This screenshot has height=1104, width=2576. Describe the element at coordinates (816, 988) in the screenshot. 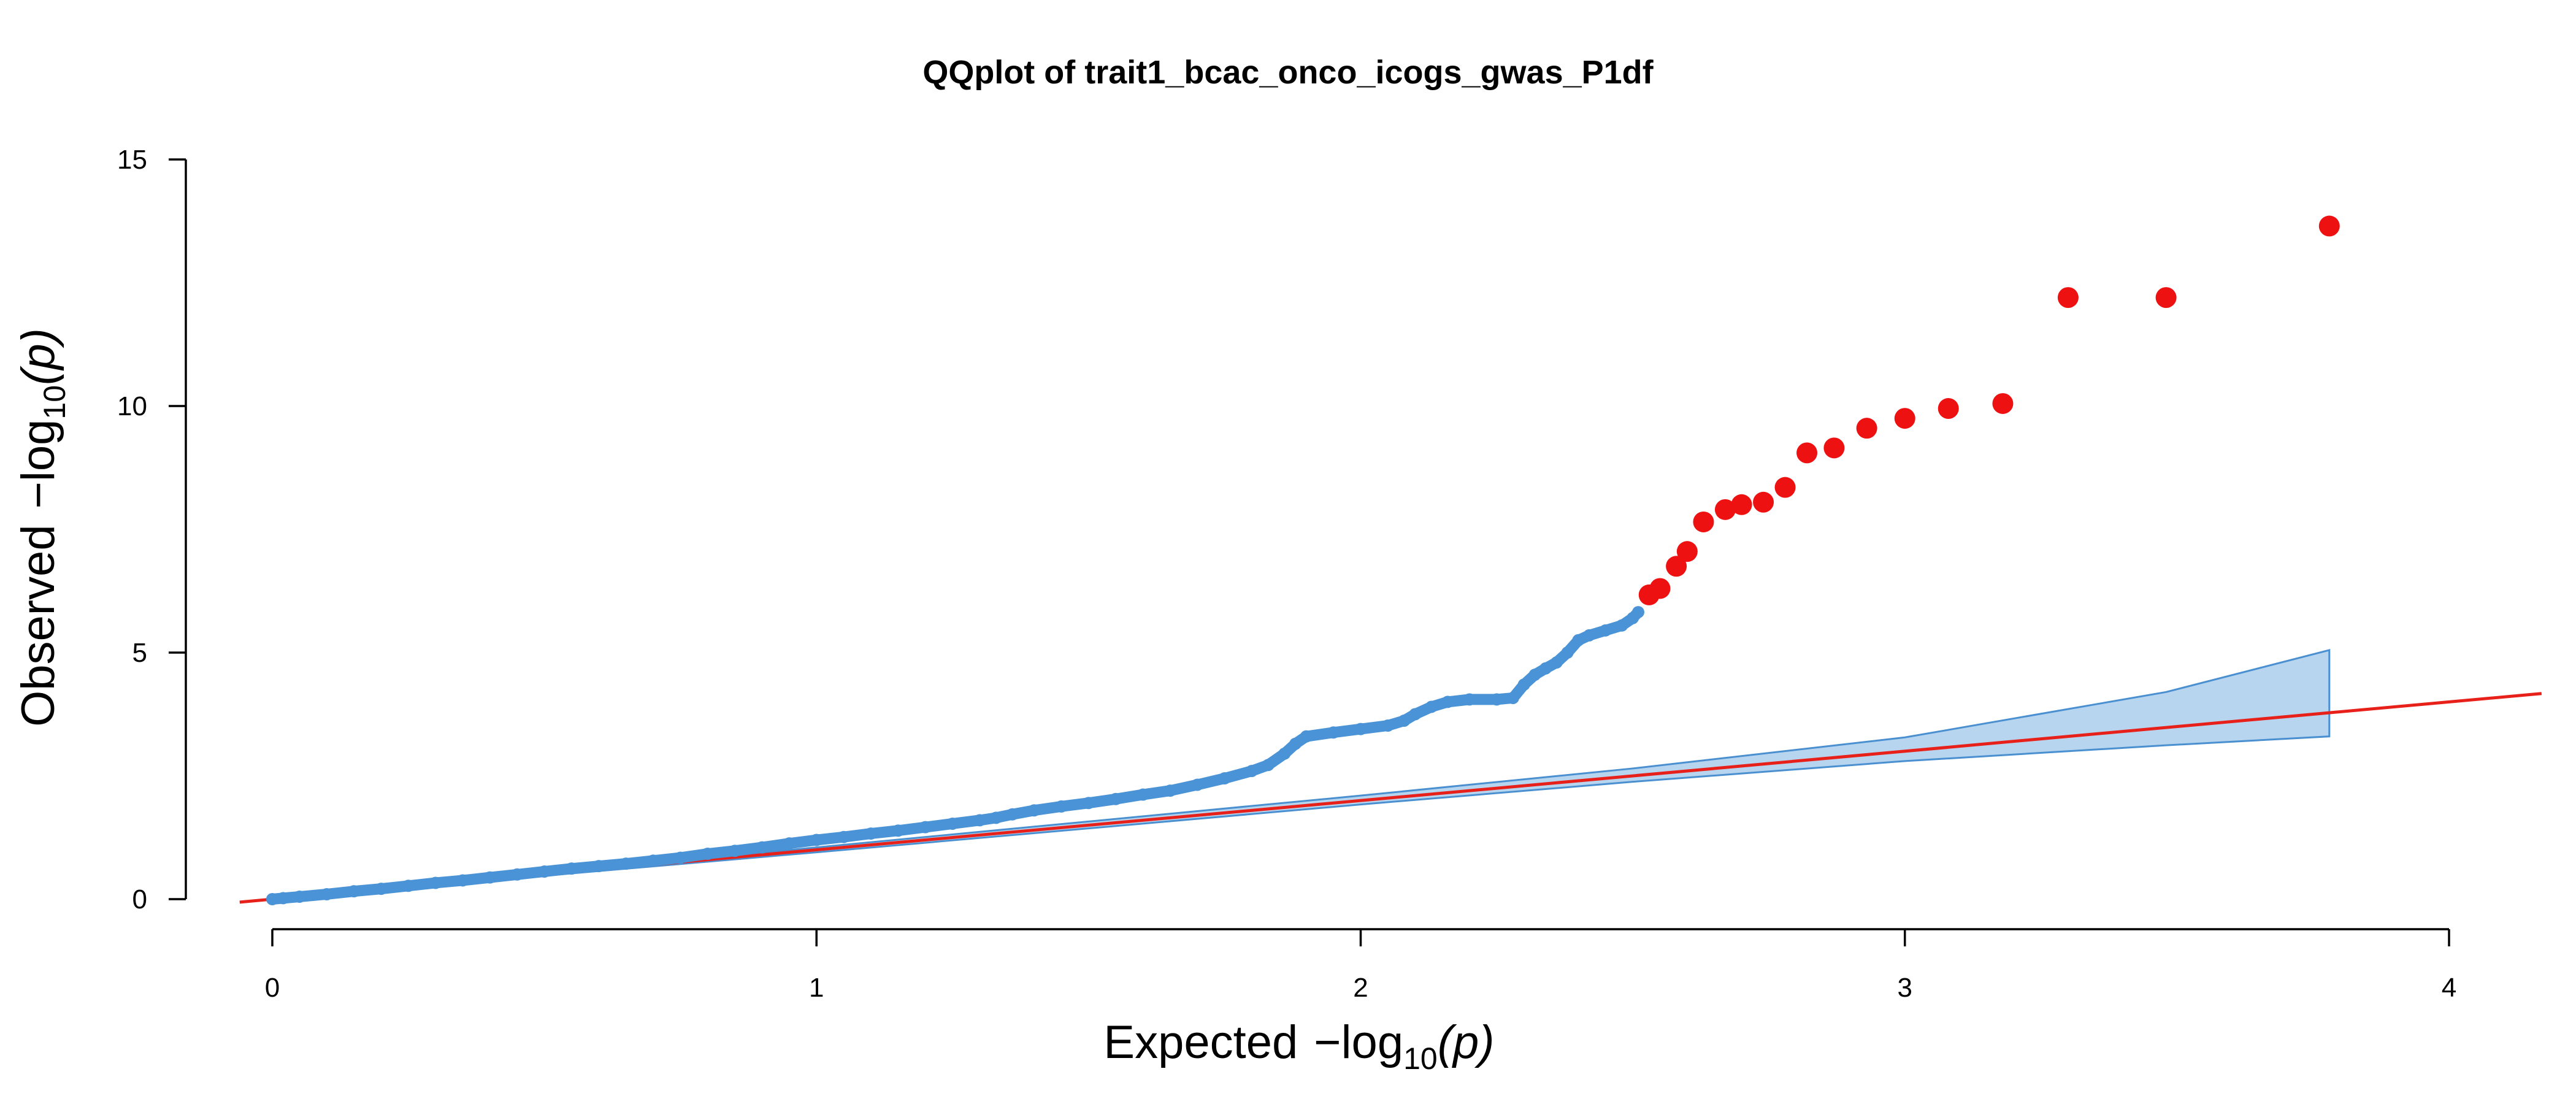

I see `x-tick-label: 1` at that location.